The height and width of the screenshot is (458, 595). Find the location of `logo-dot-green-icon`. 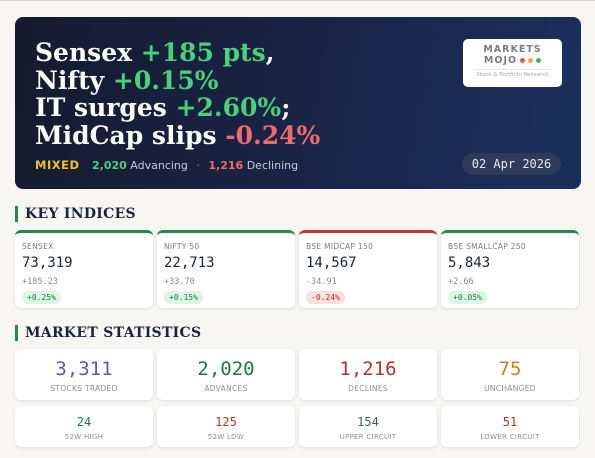

logo-dot-green-icon is located at coordinates (539, 60).